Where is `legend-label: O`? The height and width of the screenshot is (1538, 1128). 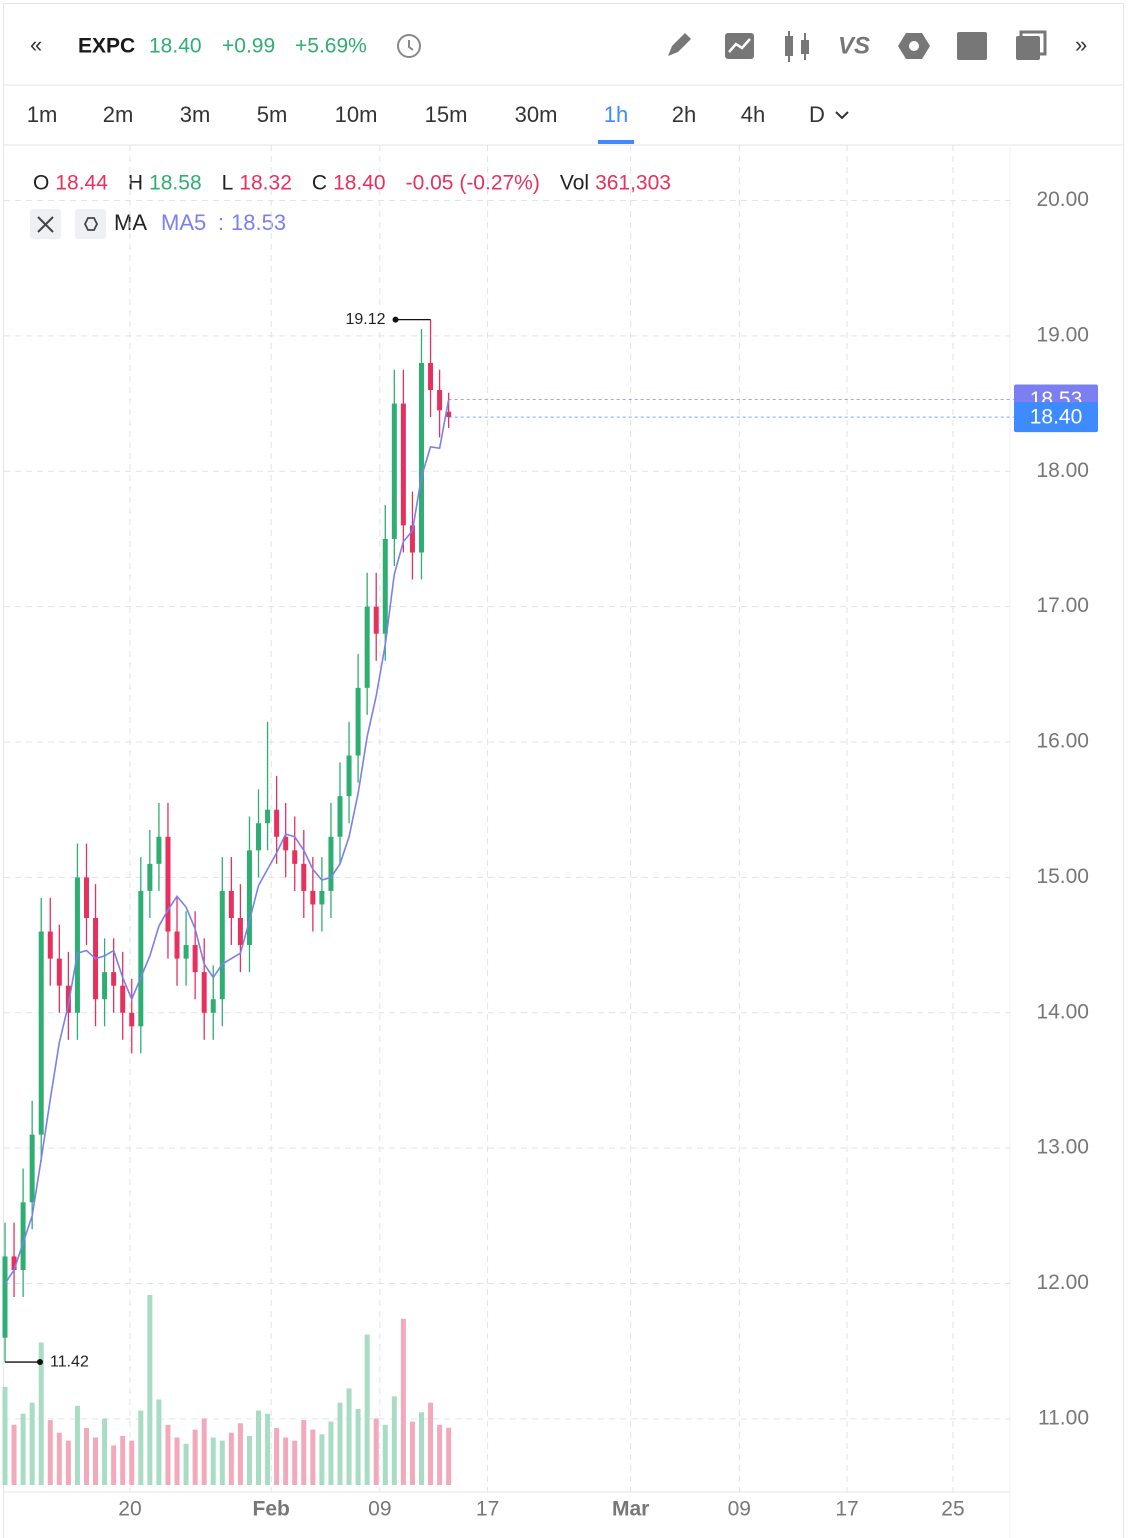 legend-label: O is located at coordinates (41, 183).